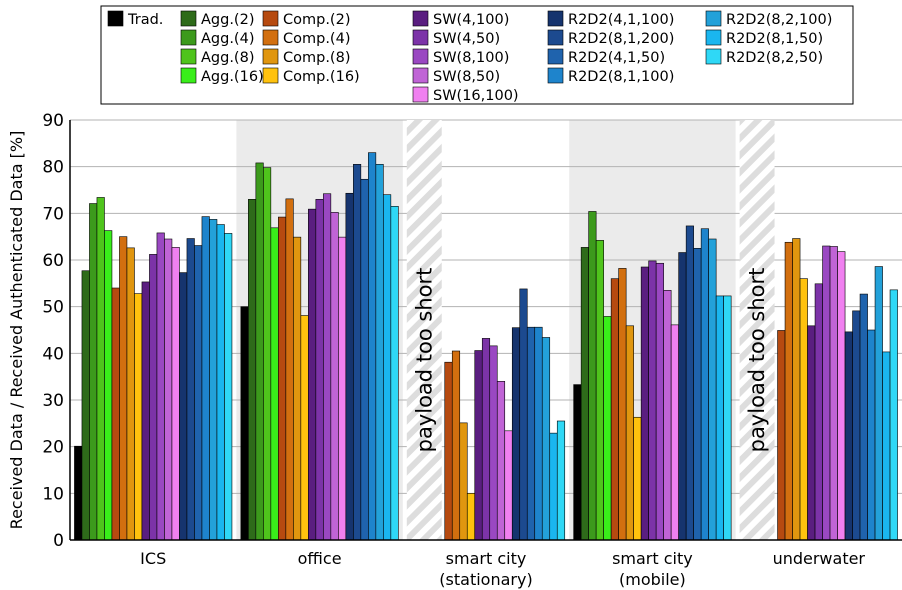 This screenshot has height=590, width=902. I want to click on legend-label: R2D2(8,1,200), so click(621, 39).